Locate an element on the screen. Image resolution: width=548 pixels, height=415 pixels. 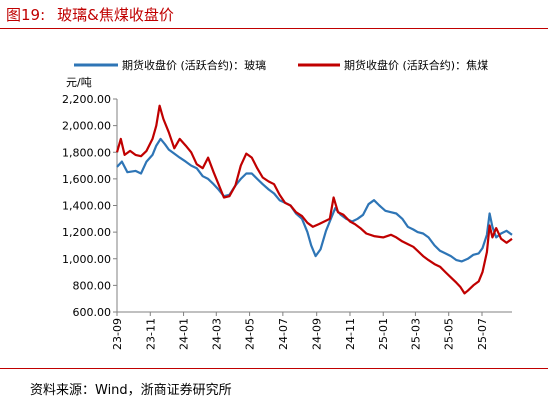
source-note: 资料来源：Wind，浙商证券研究所 is located at coordinates (131, 390).